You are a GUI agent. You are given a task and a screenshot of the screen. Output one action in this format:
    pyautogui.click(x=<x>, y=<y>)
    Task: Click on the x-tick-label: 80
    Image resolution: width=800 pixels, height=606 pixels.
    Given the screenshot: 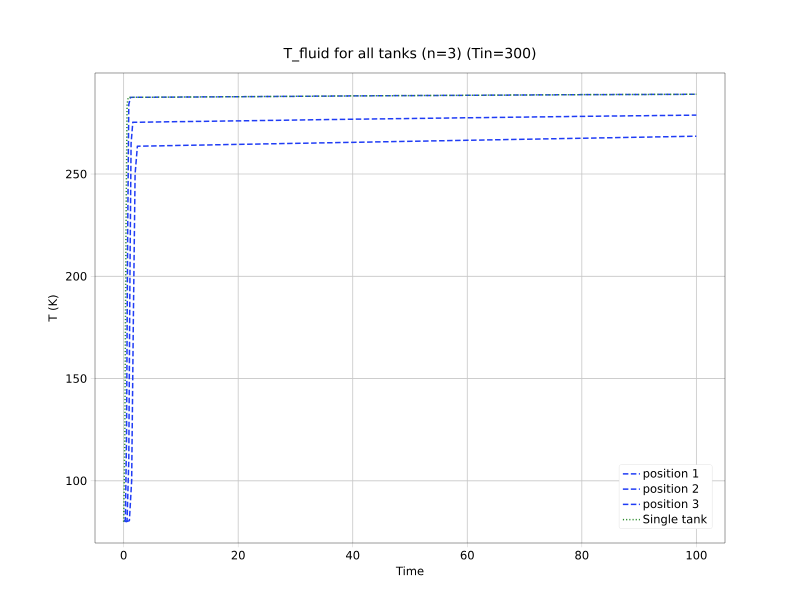 What is the action you would take?
    pyautogui.click(x=581, y=555)
    